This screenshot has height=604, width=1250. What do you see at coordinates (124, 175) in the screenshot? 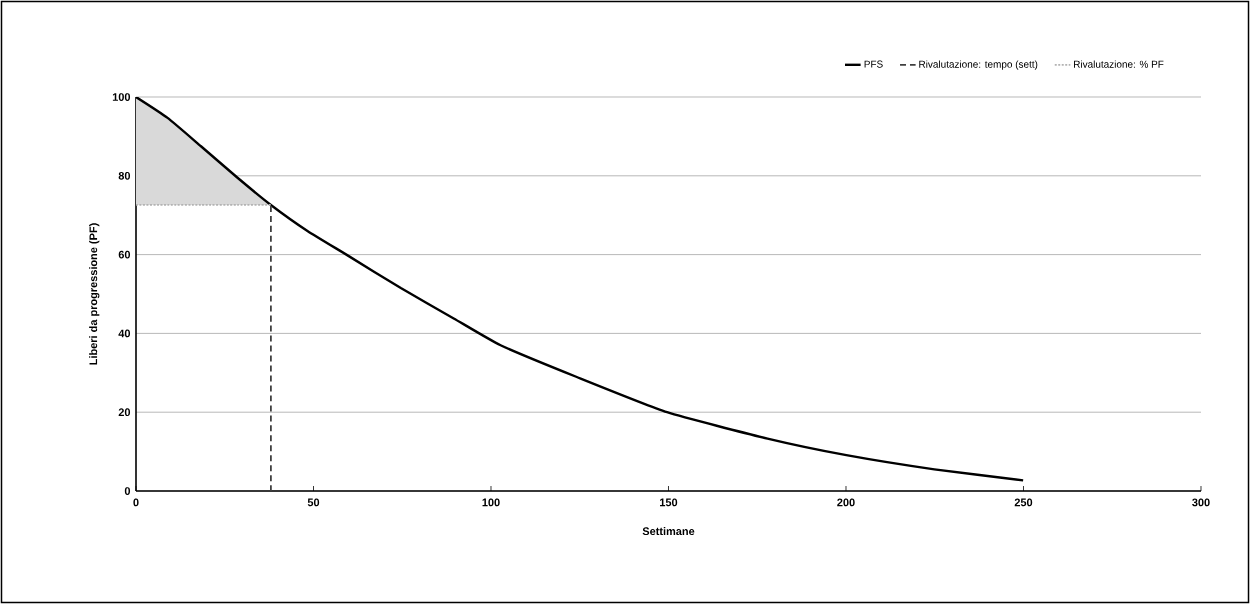
I see `y-tick-label: 80` at bounding box center [124, 175].